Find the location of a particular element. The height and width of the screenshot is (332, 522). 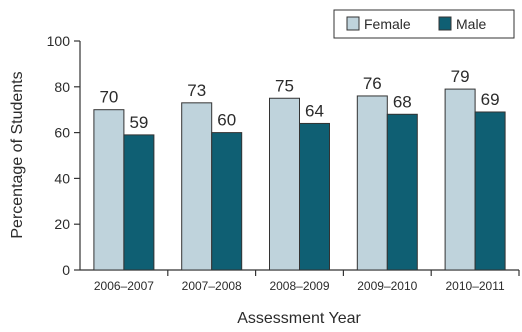

legend: Female Male is located at coordinates (424, 24).